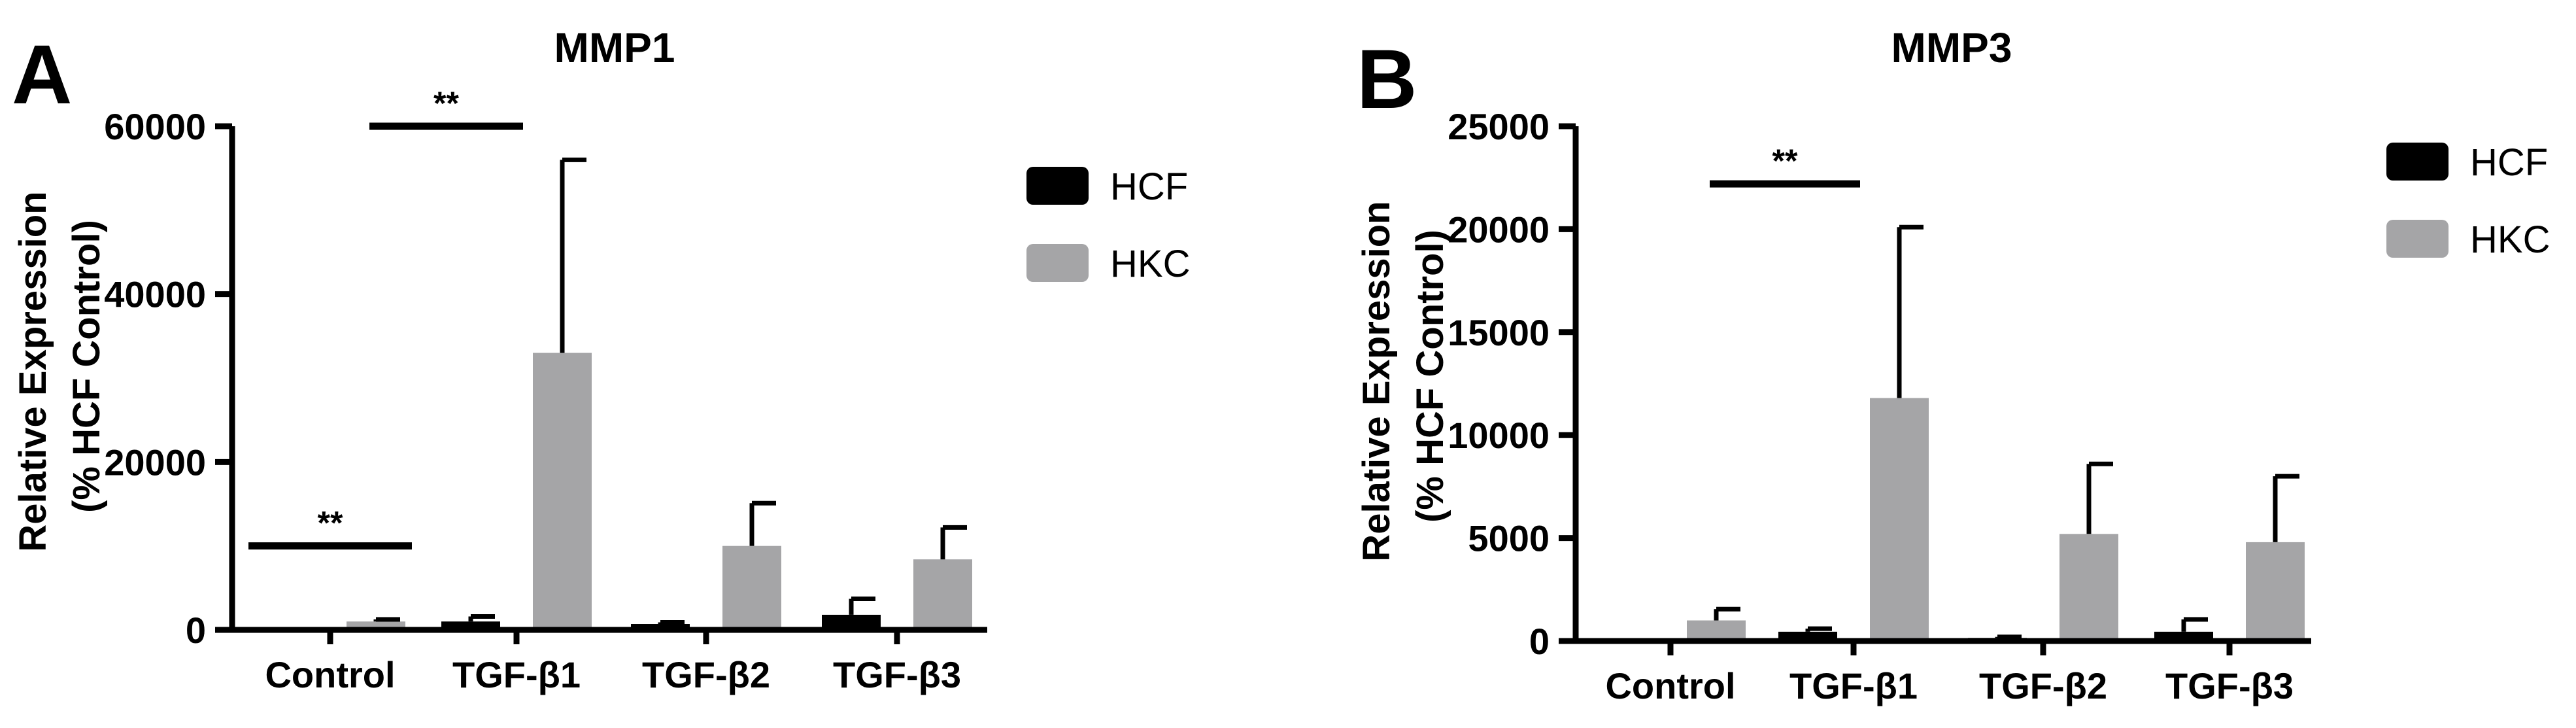 The width and height of the screenshot is (2576, 728). What do you see at coordinates (614, 47) in the screenshot?
I see `chart-title-mmp1: MMP1` at bounding box center [614, 47].